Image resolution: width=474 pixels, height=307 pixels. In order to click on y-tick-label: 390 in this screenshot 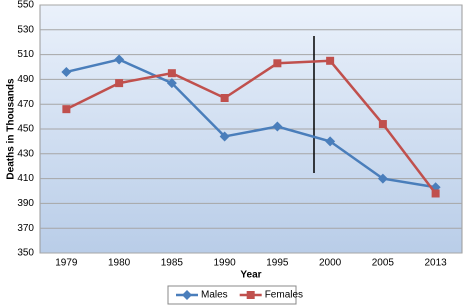, I will do `click(25, 203)`.